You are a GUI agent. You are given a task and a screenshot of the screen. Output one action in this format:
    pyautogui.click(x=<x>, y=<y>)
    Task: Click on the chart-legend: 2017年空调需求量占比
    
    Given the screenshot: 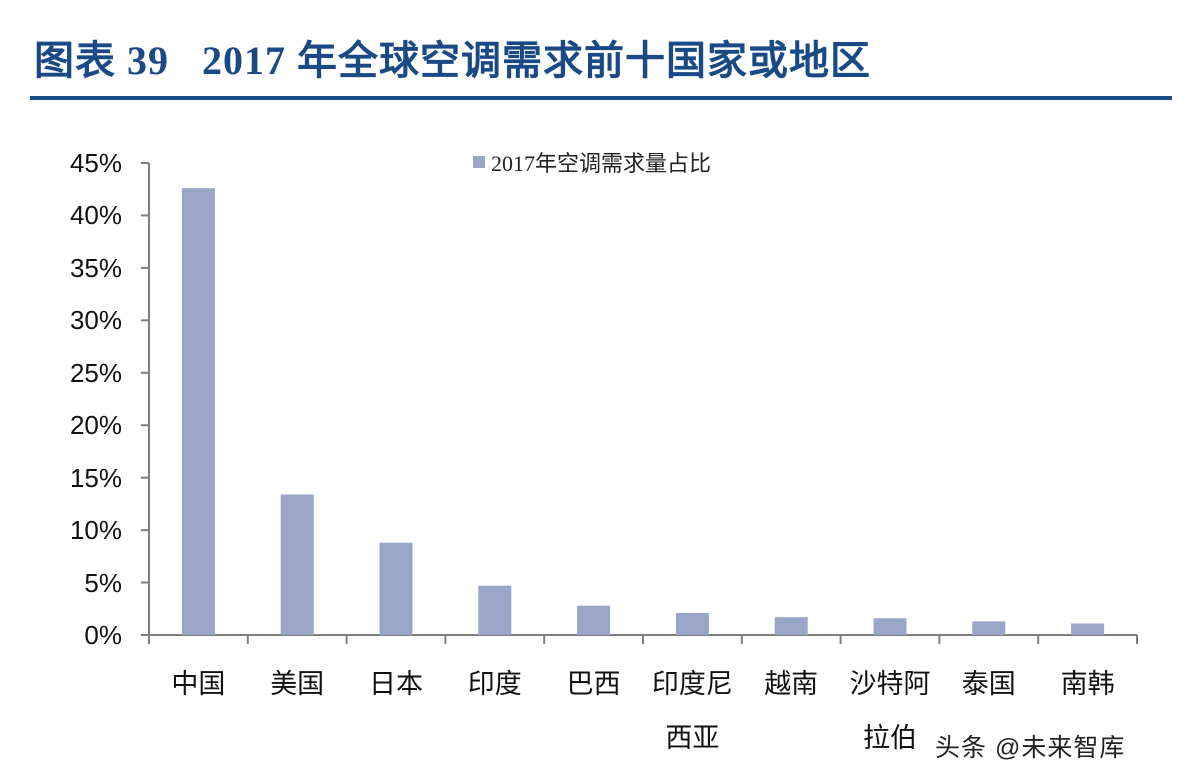 What is the action you would take?
    pyautogui.click(x=592, y=162)
    